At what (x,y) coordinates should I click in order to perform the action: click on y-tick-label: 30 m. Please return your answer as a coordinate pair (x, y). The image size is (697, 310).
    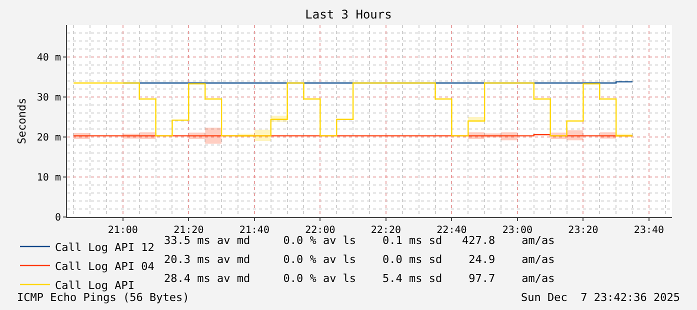
    Looking at the image, I should click on (48, 98).